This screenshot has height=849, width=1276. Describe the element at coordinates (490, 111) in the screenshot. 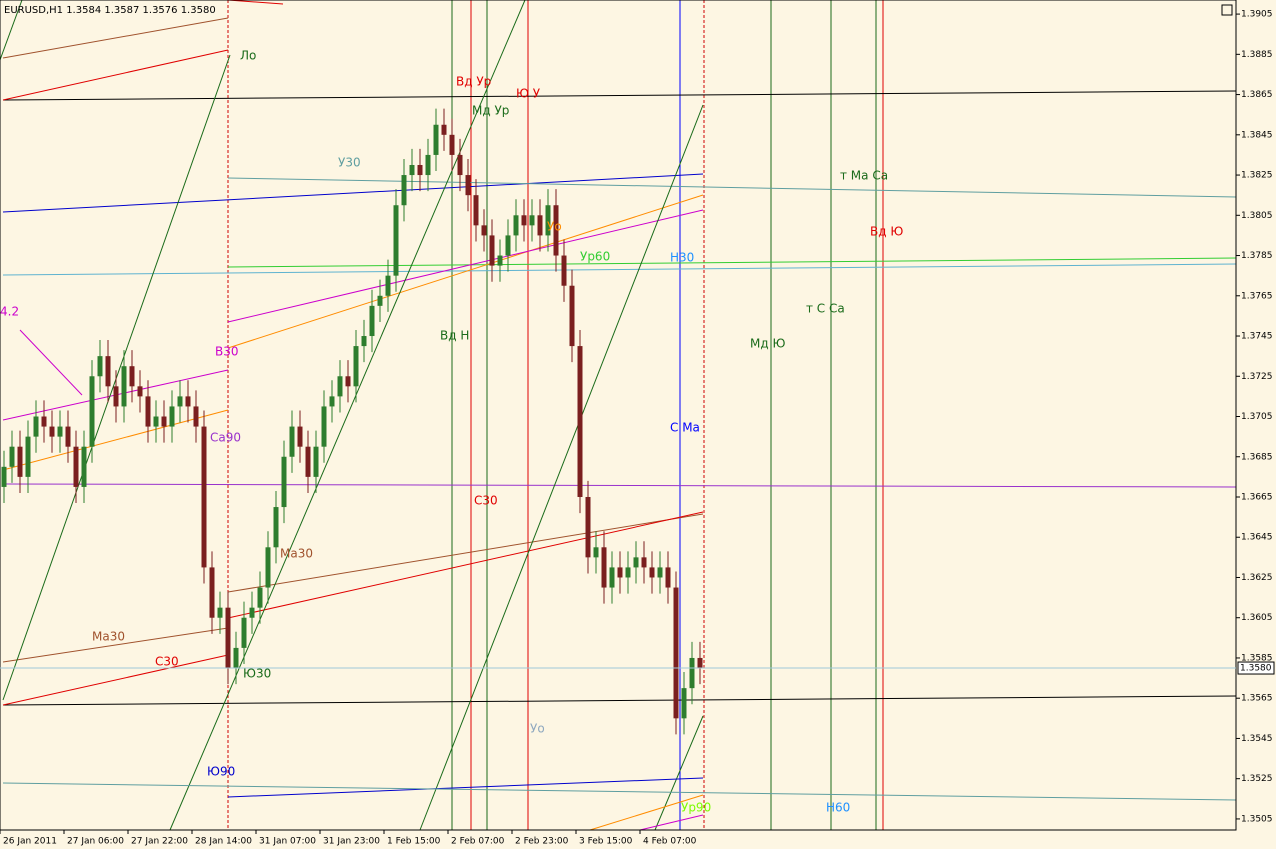

I see `annotation-label: Мд Ур` at that location.